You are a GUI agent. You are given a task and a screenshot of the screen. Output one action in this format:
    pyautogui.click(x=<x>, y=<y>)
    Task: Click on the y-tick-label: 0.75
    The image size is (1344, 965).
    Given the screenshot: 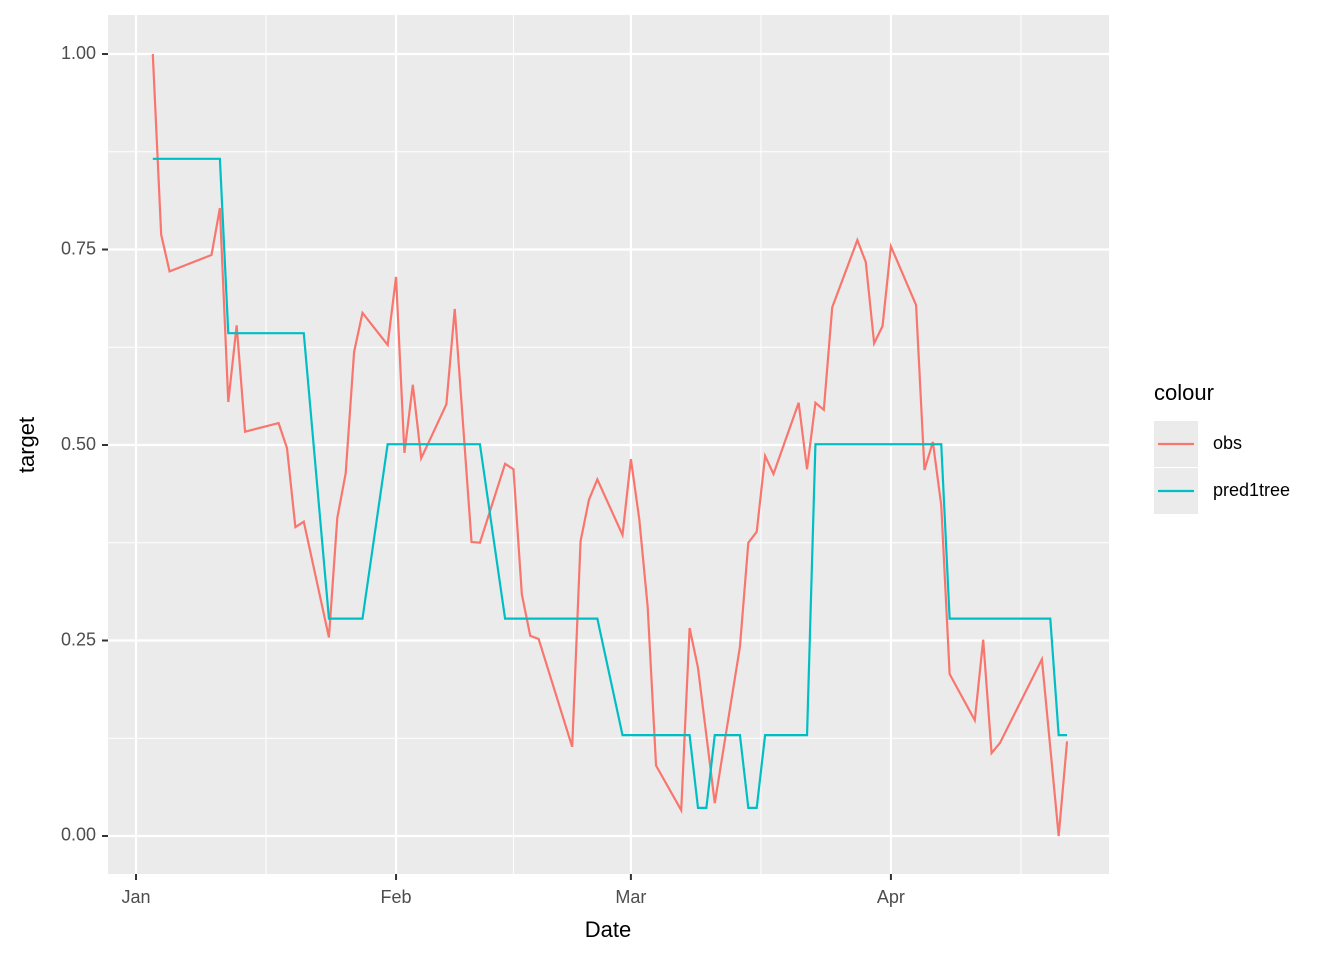 What is the action you would take?
    pyautogui.click(x=78, y=248)
    